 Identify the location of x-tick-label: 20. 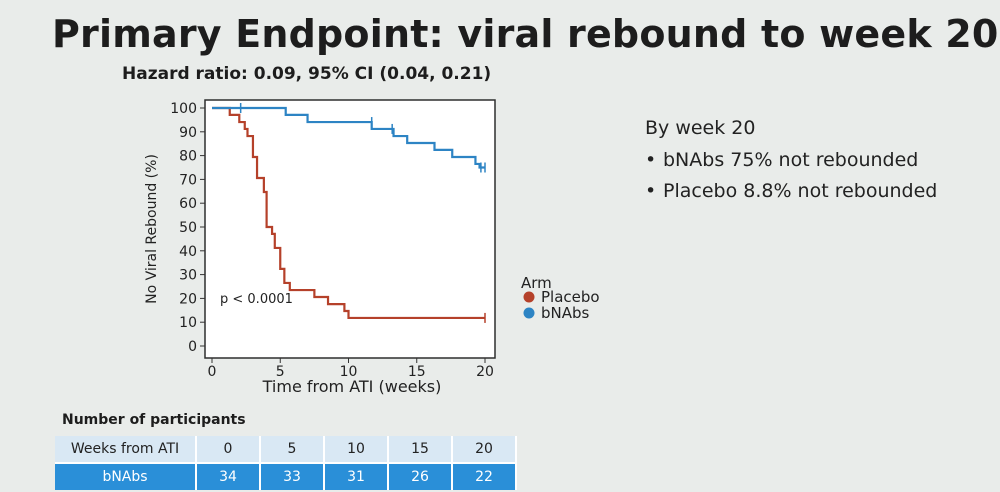
(485, 372).